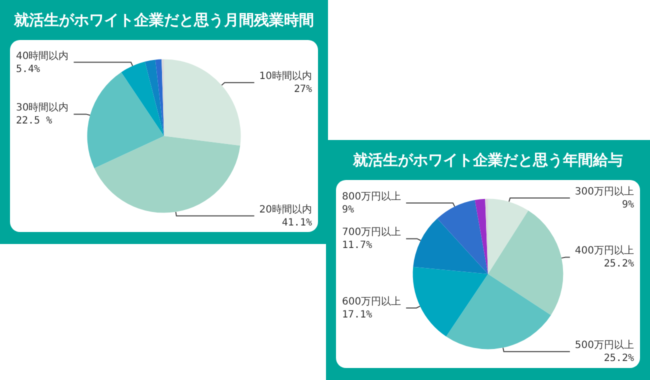 The image size is (650, 380). I want to click on slice-label: 800万円以上, so click(372, 196).